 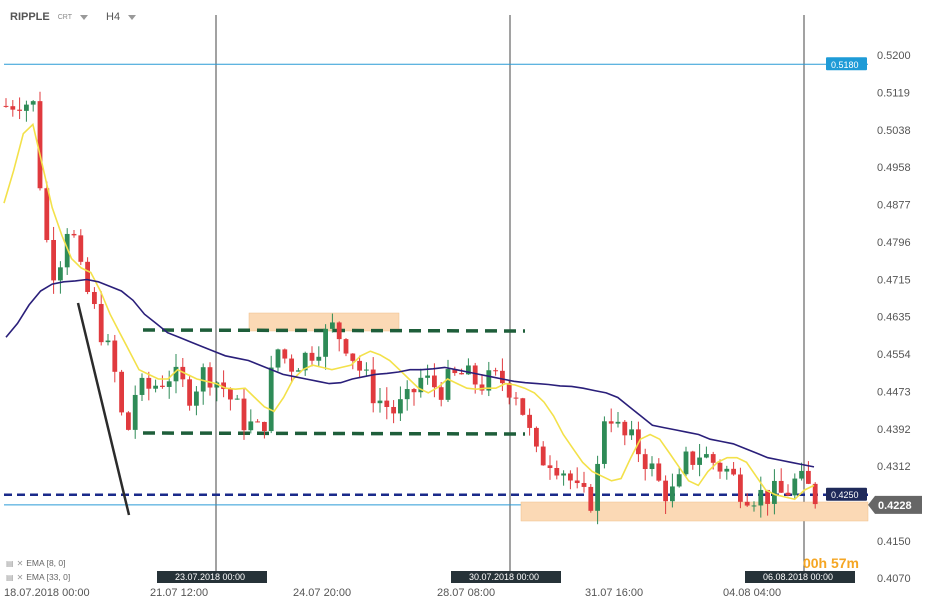 What do you see at coordinates (894, 318) in the screenshot?
I see `price-tick-label: 0.4635` at bounding box center [894, 318].